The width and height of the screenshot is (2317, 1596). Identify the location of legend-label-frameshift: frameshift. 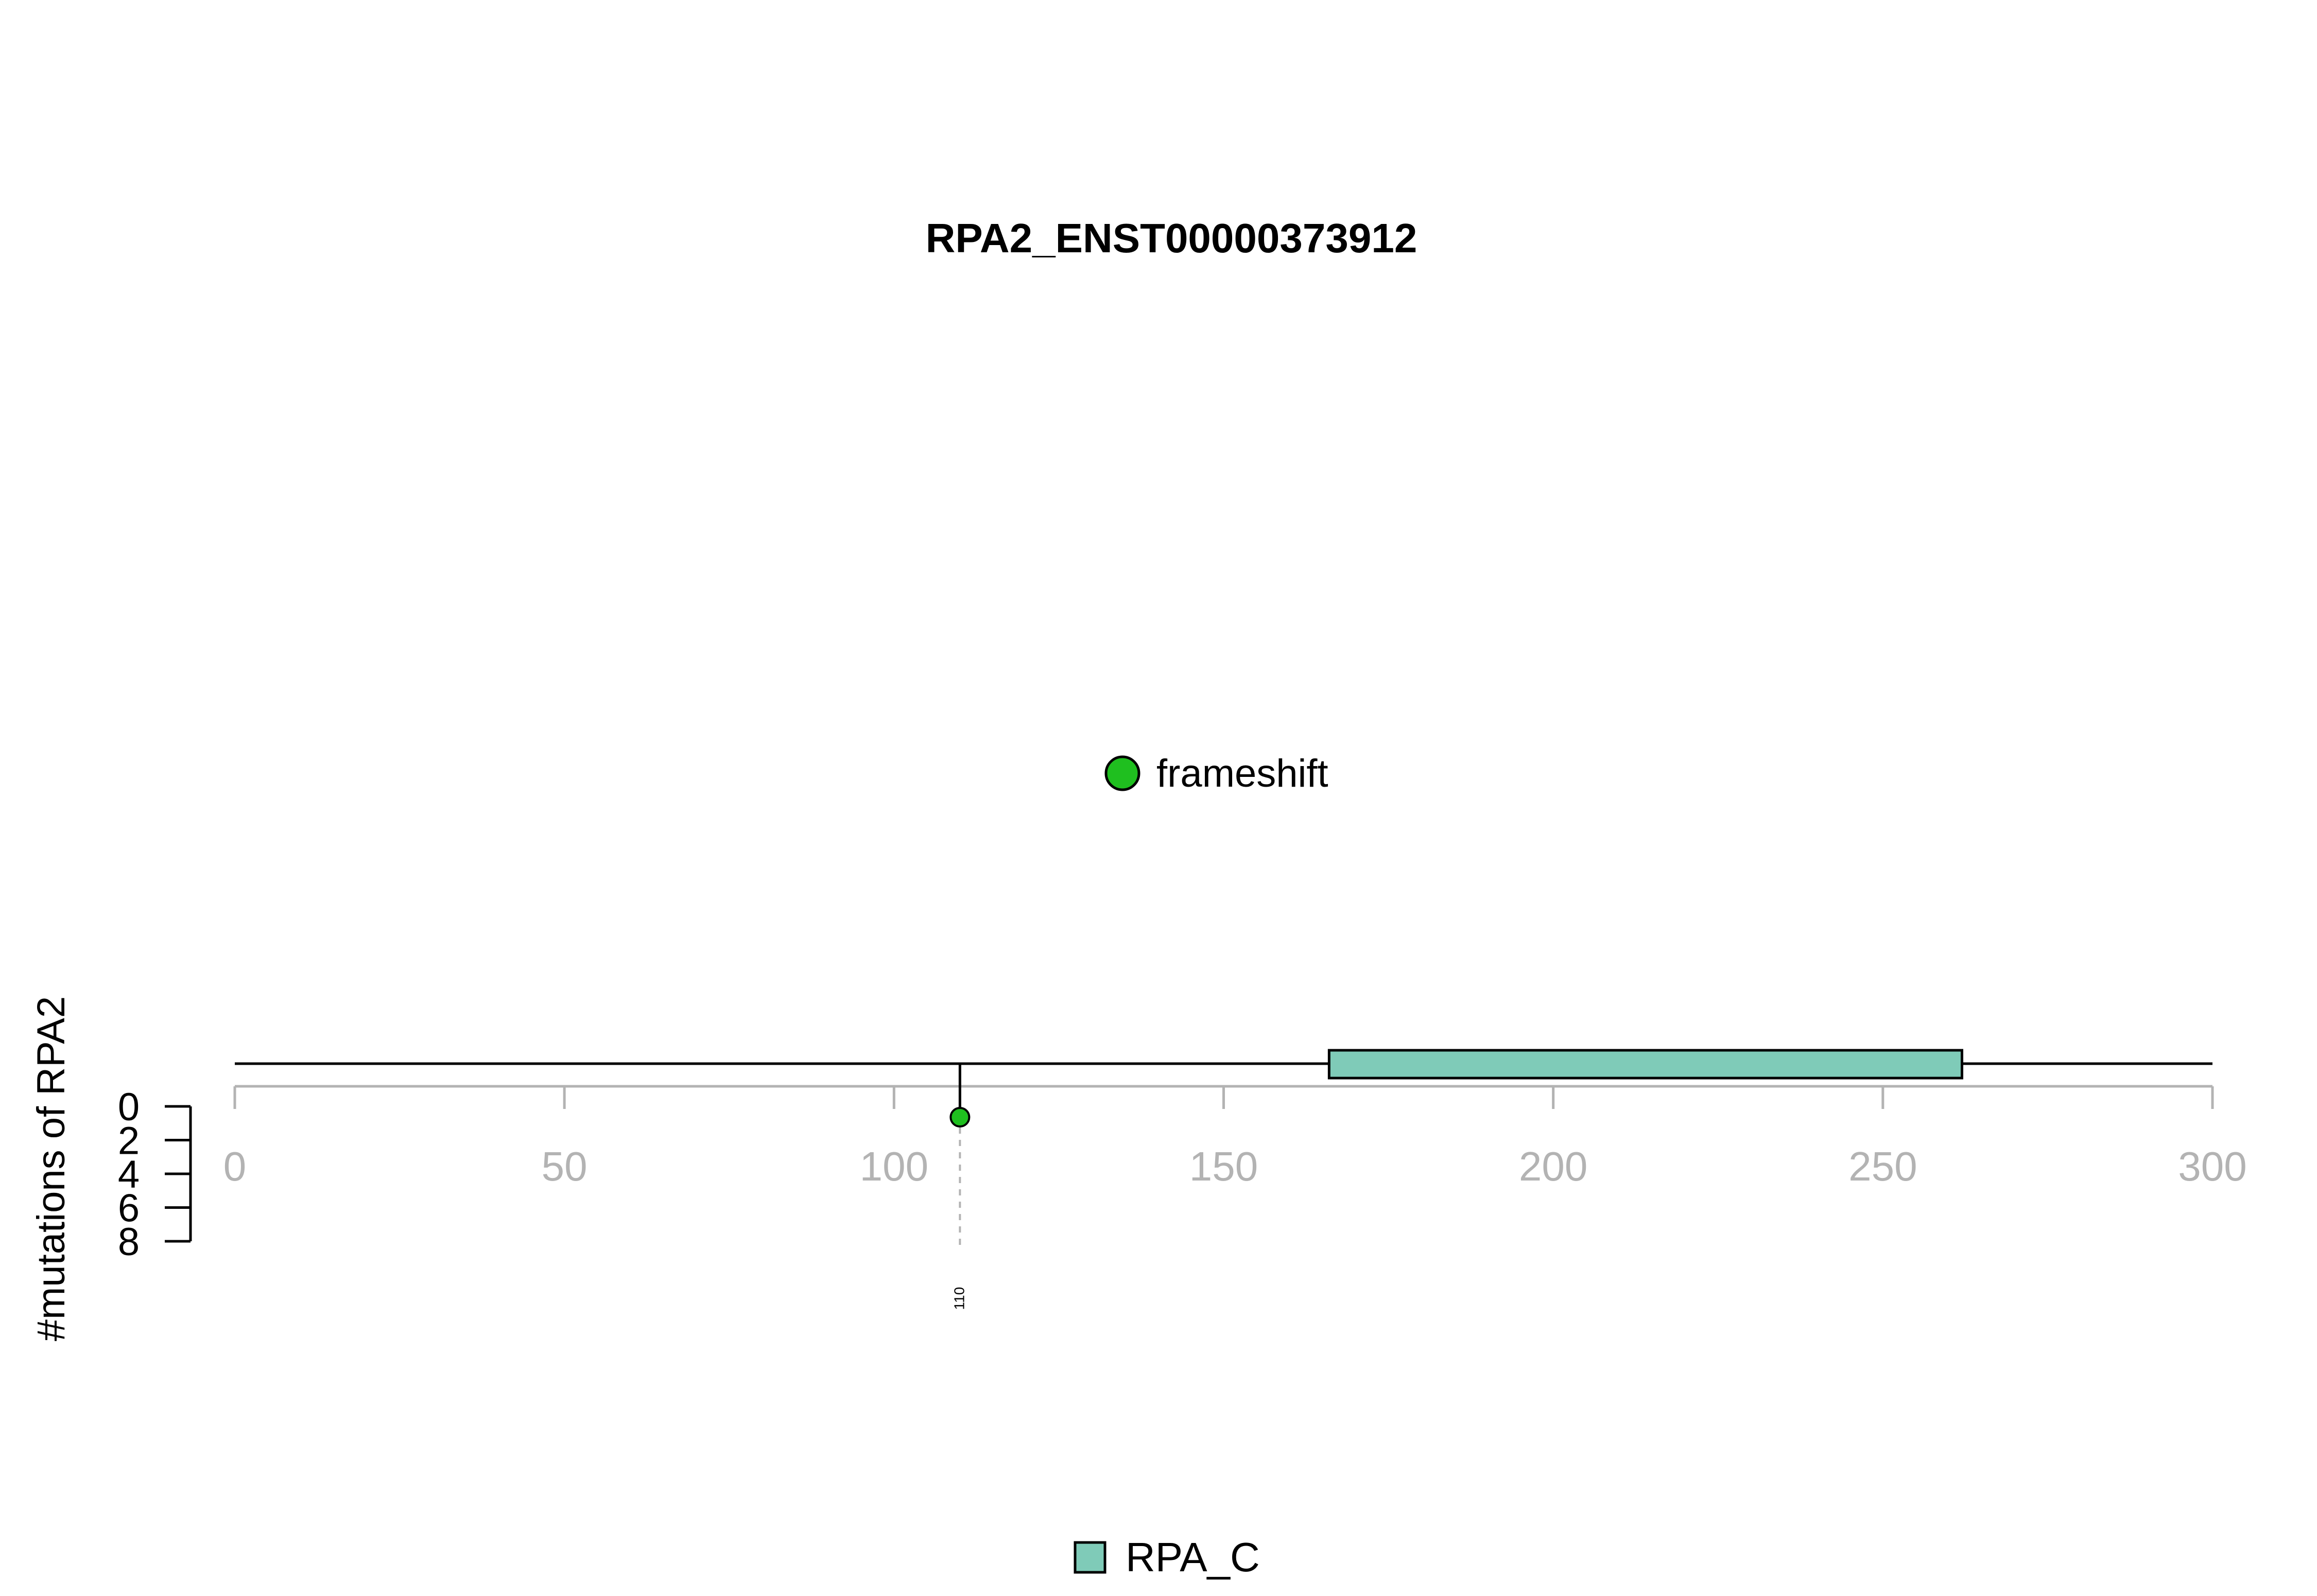
(1242, 773).